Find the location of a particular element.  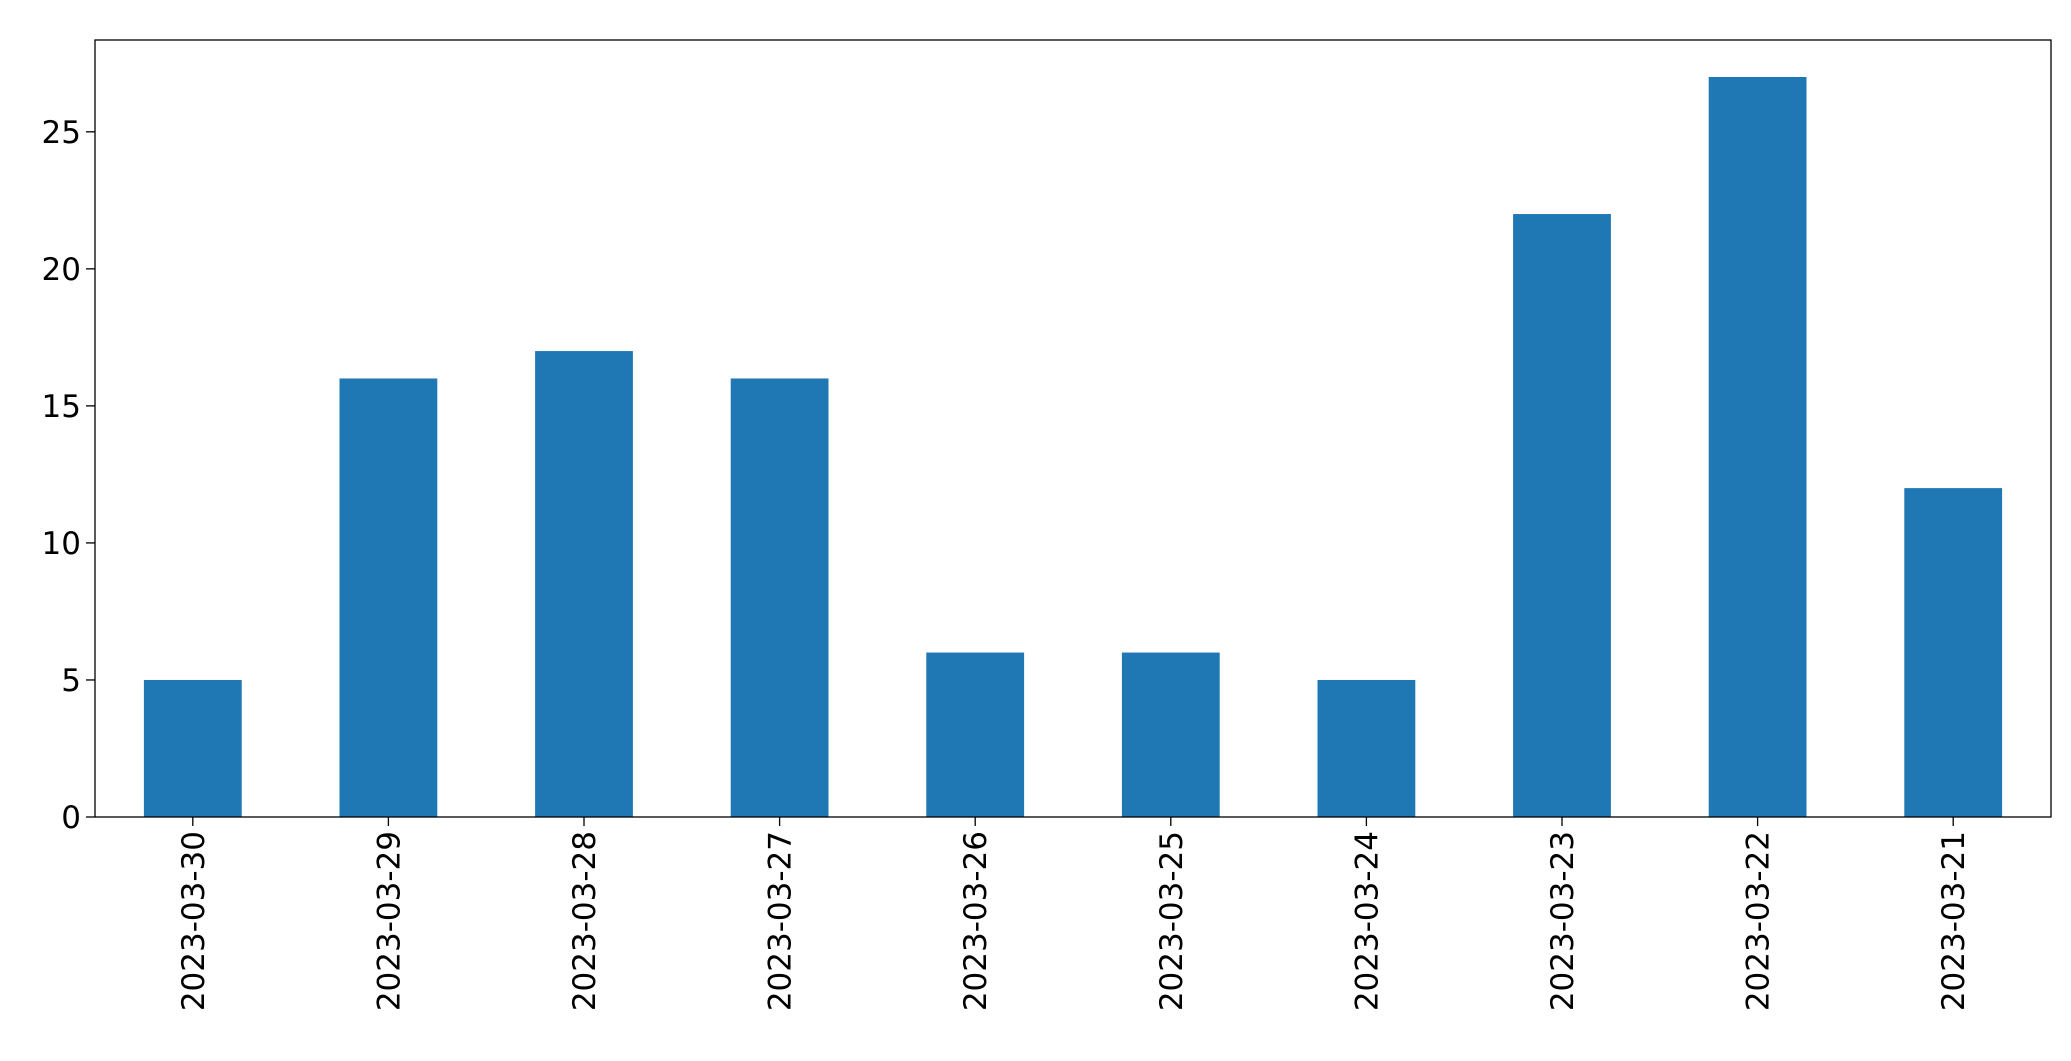

x-tick-label: 2023-03-28 is located at coordinates (585, 921).